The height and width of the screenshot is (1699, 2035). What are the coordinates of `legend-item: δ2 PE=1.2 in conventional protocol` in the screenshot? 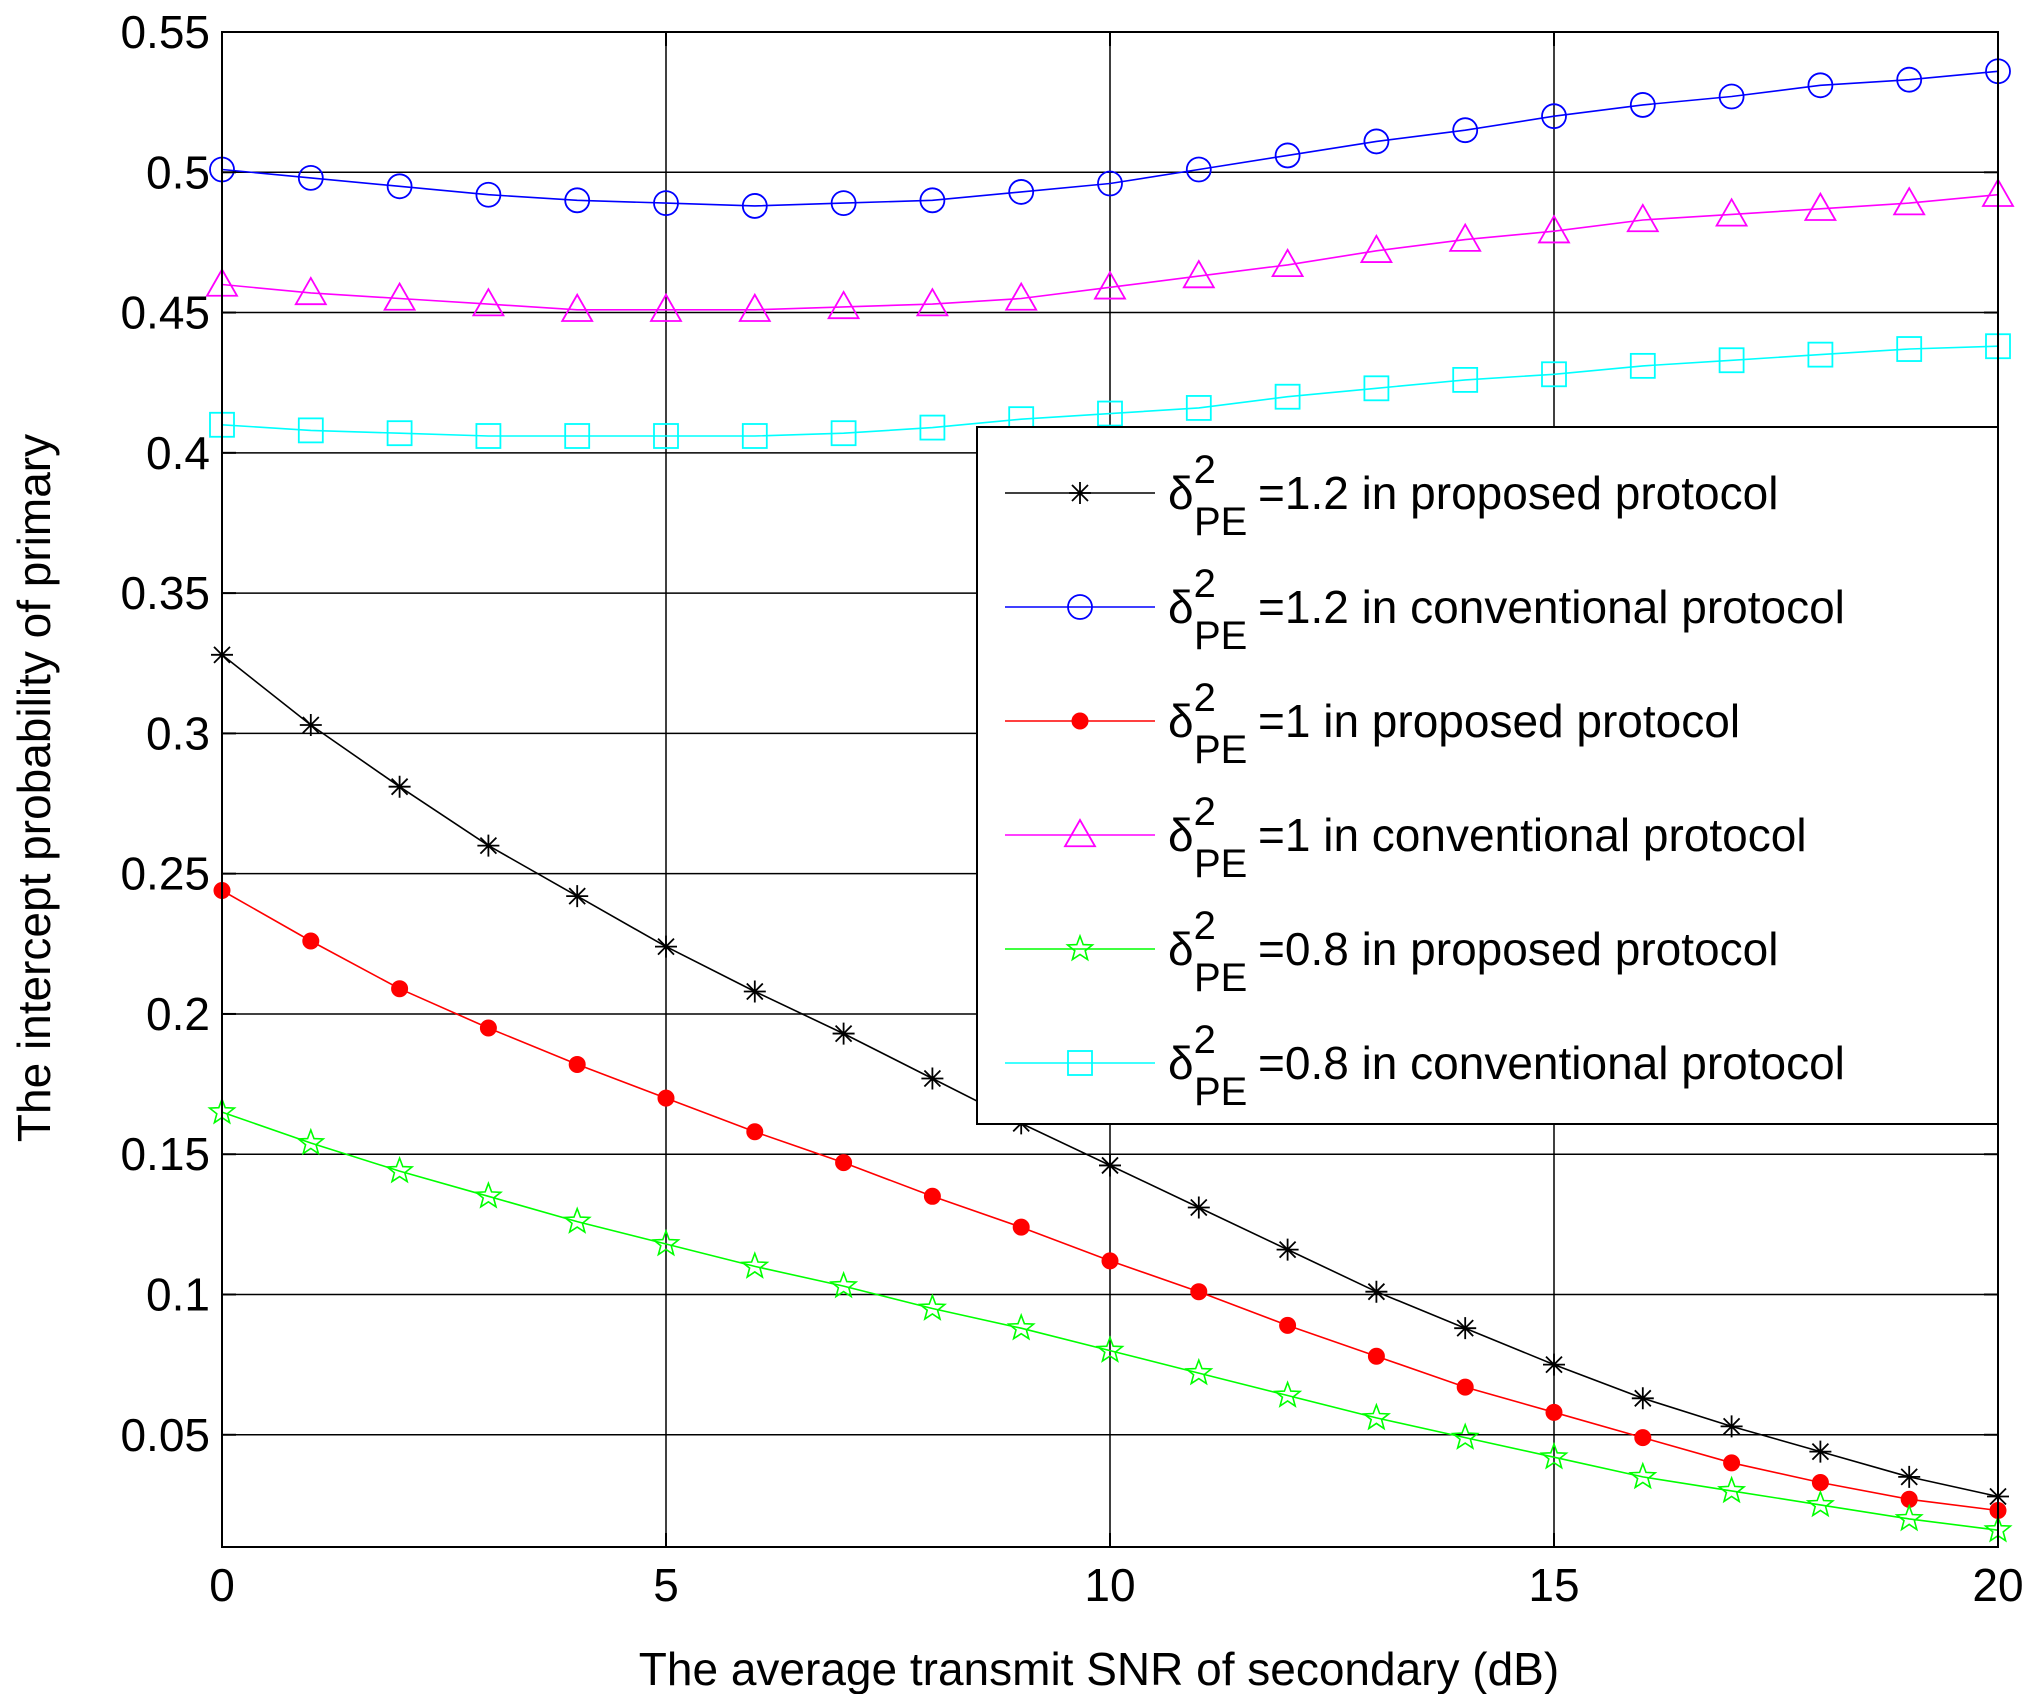 It's located at (1425, 610).